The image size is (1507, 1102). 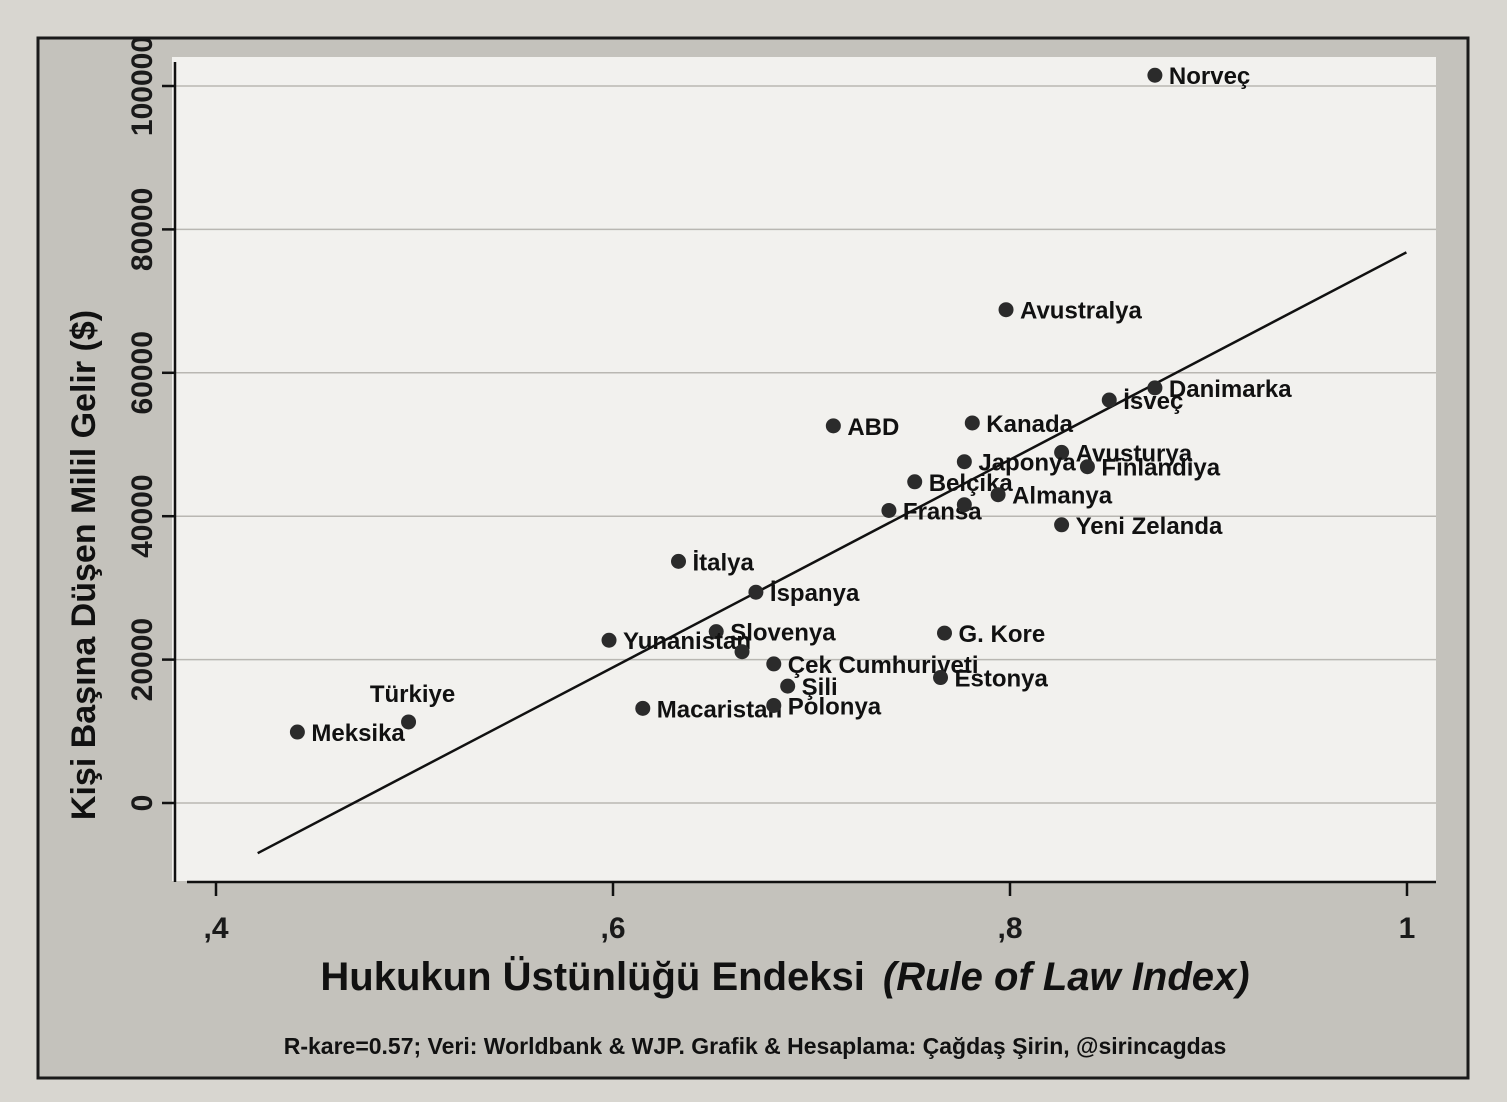 I want to click on x-tick-label: 1, so click(x=1407, y=928).